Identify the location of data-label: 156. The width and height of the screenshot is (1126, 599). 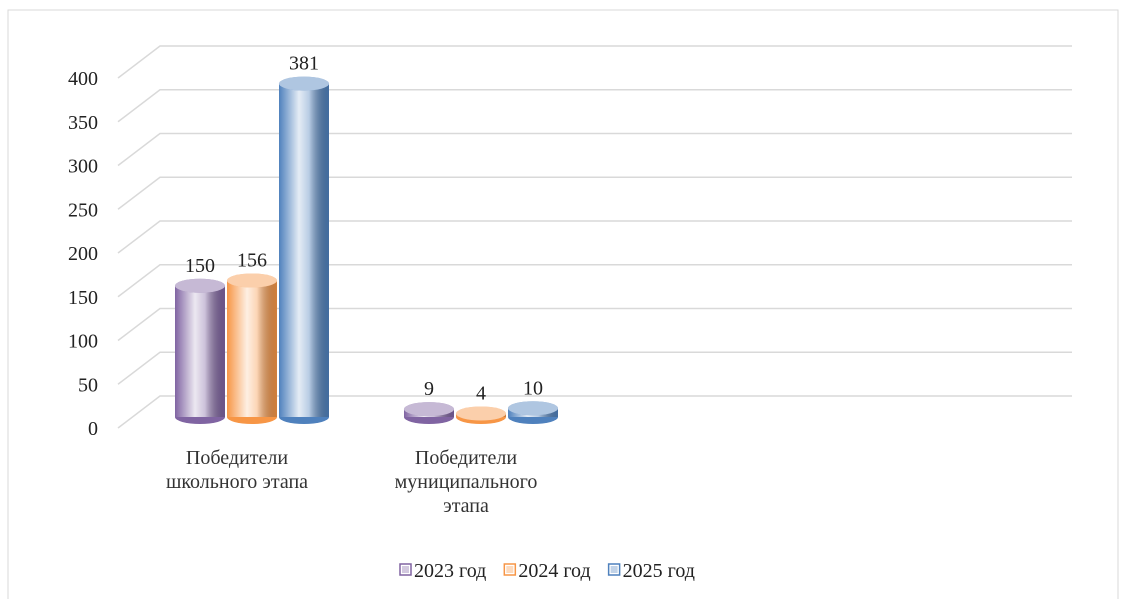
(252, 261).